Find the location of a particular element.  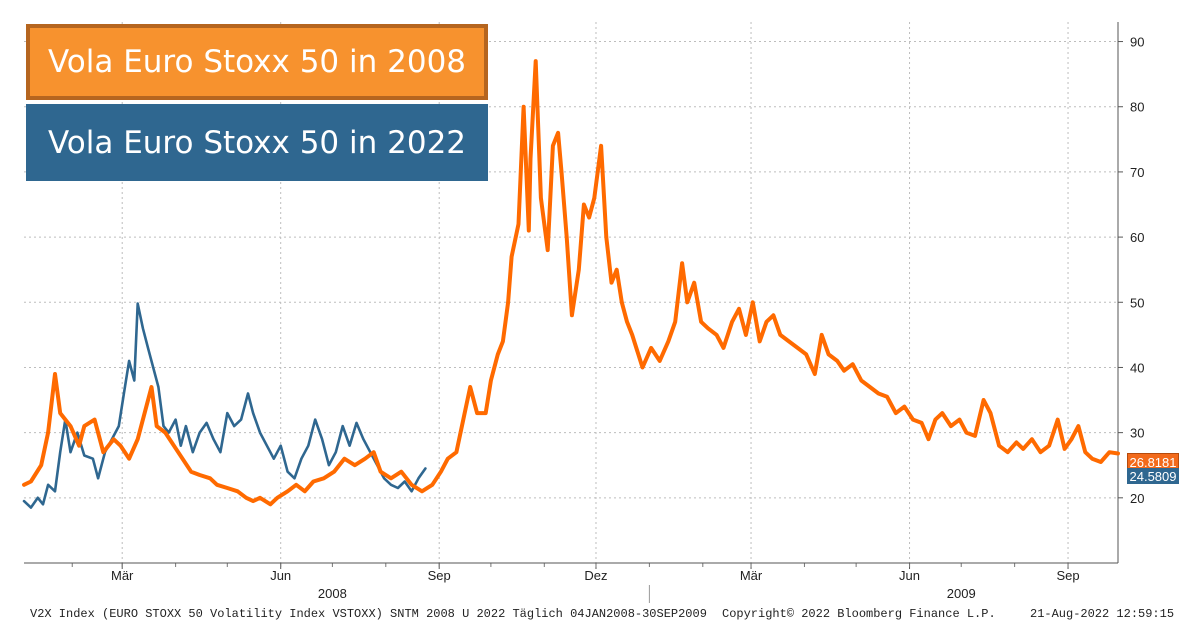

series-line-2022 is located at coordinates (224, 405).